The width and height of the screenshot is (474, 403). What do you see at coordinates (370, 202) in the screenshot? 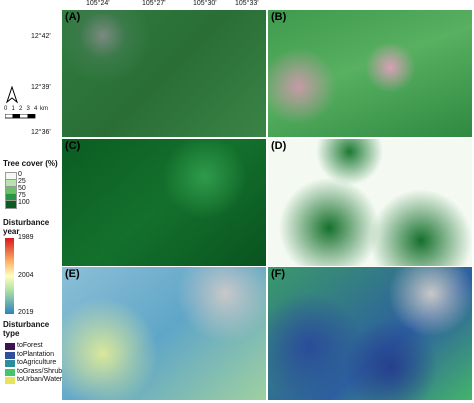
I see `map-panel: (D)` at bounding box center [370, 202].